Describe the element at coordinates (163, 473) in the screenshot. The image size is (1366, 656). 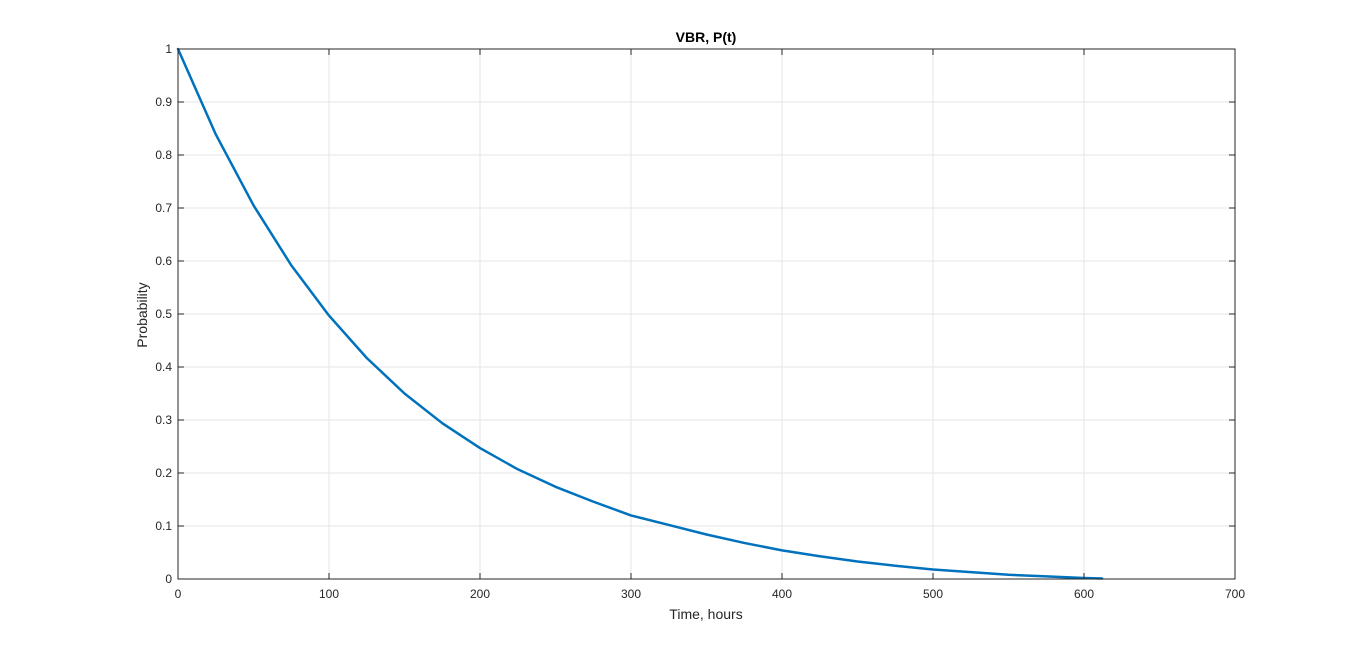
I see `y-tick-label: 0.2` at that location.